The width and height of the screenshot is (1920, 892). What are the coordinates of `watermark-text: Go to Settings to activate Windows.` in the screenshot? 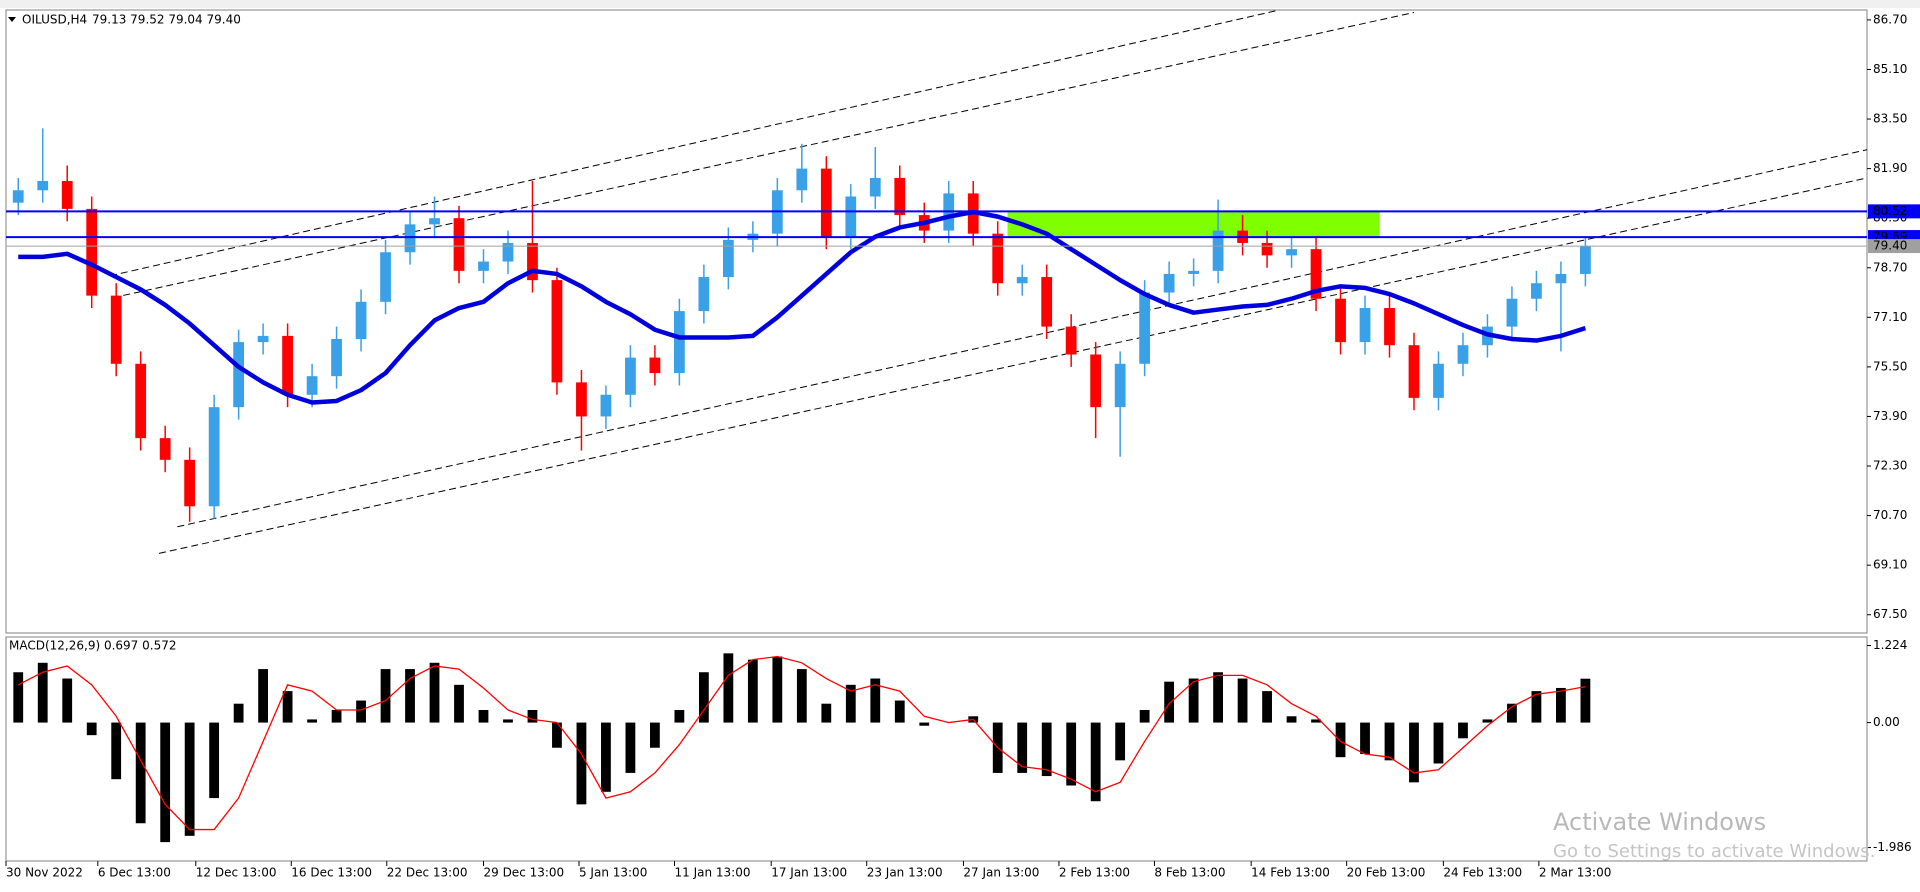 It's located at (1714, 851).